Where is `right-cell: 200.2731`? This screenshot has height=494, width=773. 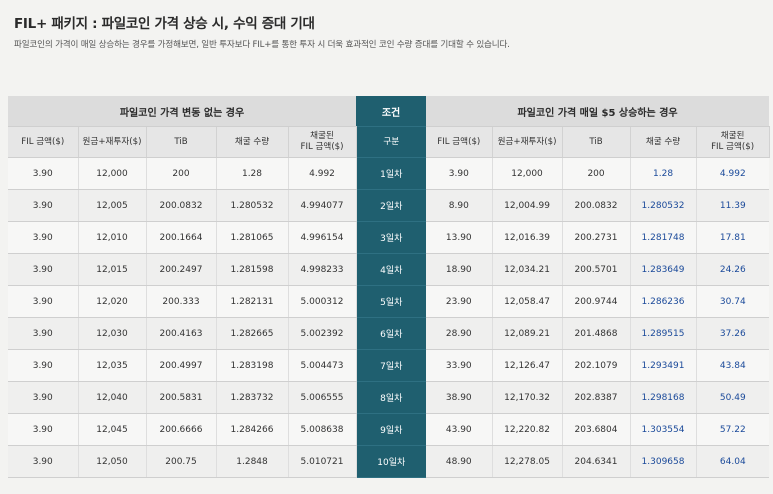
right-cell: 200.2731 is located at coordinates (596, 237).